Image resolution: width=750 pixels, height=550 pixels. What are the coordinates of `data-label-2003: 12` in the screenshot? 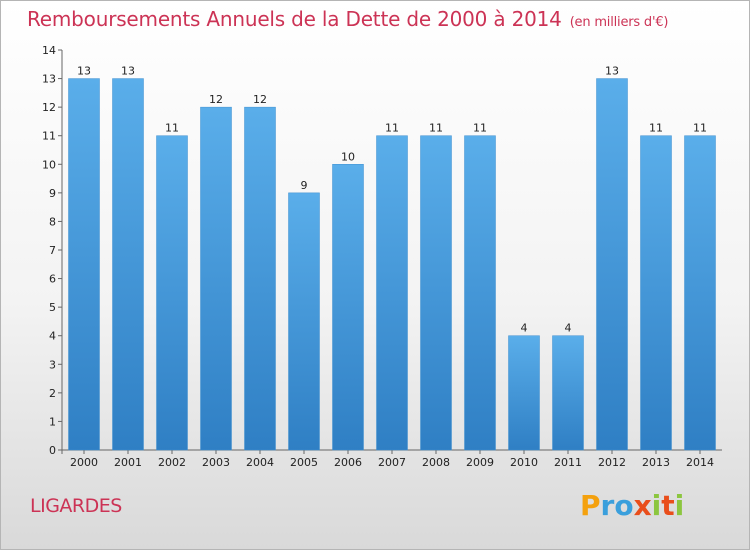 It's located at (216, 99).